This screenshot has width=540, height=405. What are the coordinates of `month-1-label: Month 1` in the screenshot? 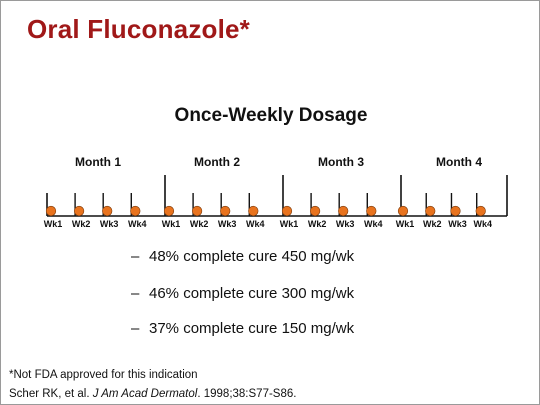 It's located at (98, 162).